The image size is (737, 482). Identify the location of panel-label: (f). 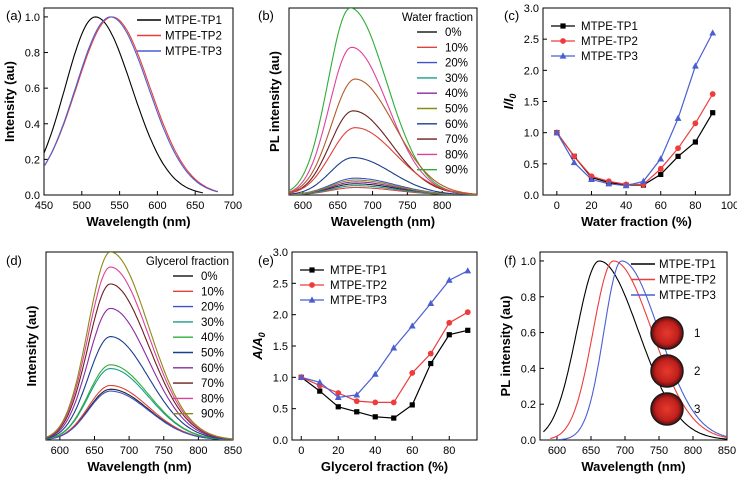
(510, 260).